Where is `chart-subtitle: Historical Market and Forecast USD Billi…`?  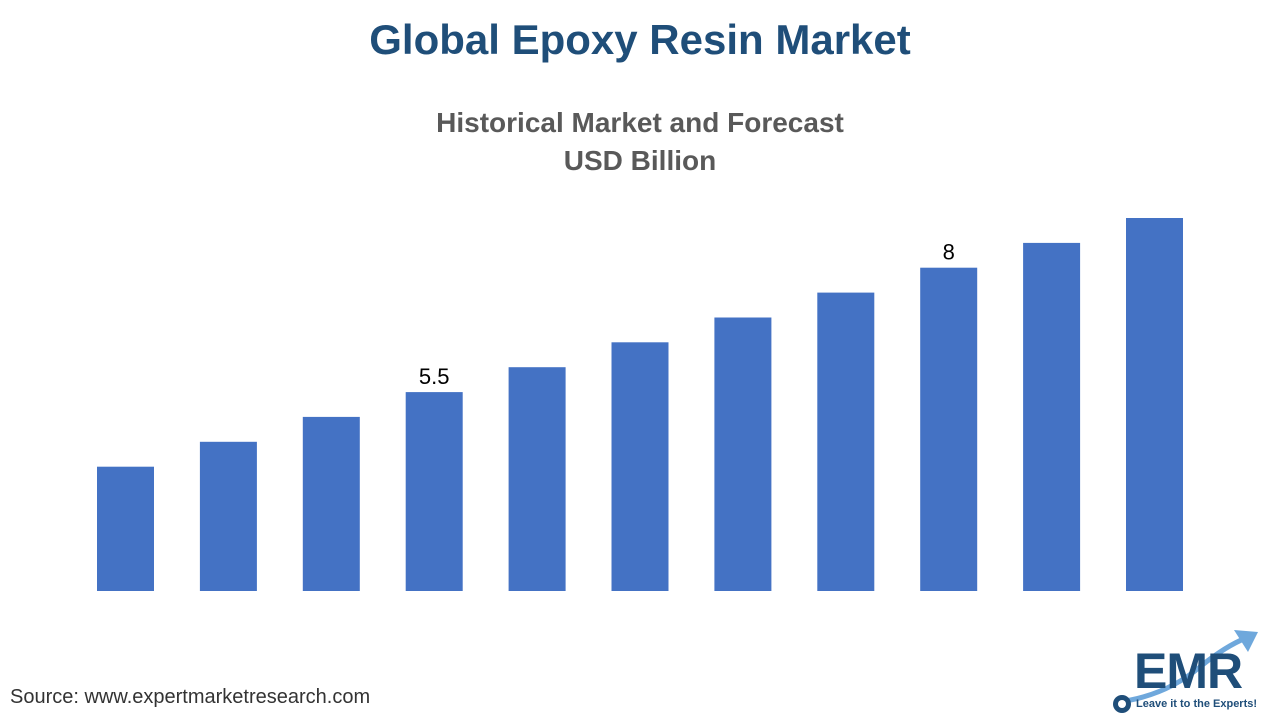
chart-subtitle: Historical Market and Forecast USD Billi… is located at coordinates (640, 142).